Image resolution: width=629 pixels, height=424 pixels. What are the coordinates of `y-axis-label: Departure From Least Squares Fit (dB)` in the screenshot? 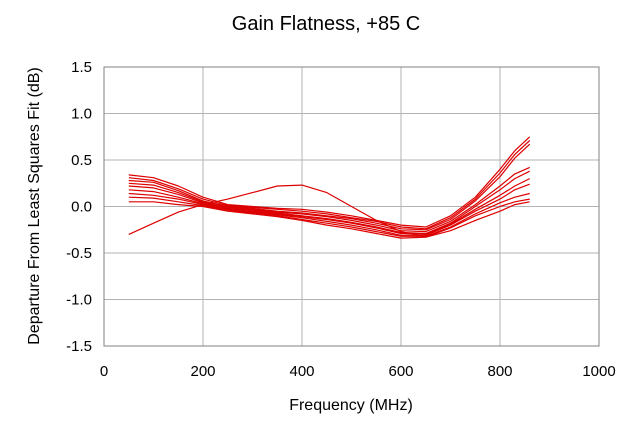 It's located at (34, 205).